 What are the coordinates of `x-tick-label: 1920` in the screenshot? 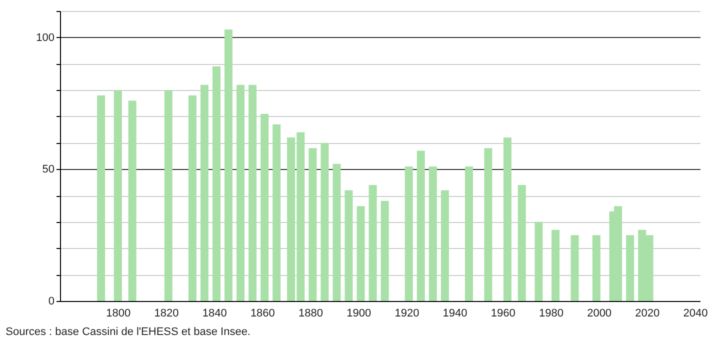 It's located at (407, 314).